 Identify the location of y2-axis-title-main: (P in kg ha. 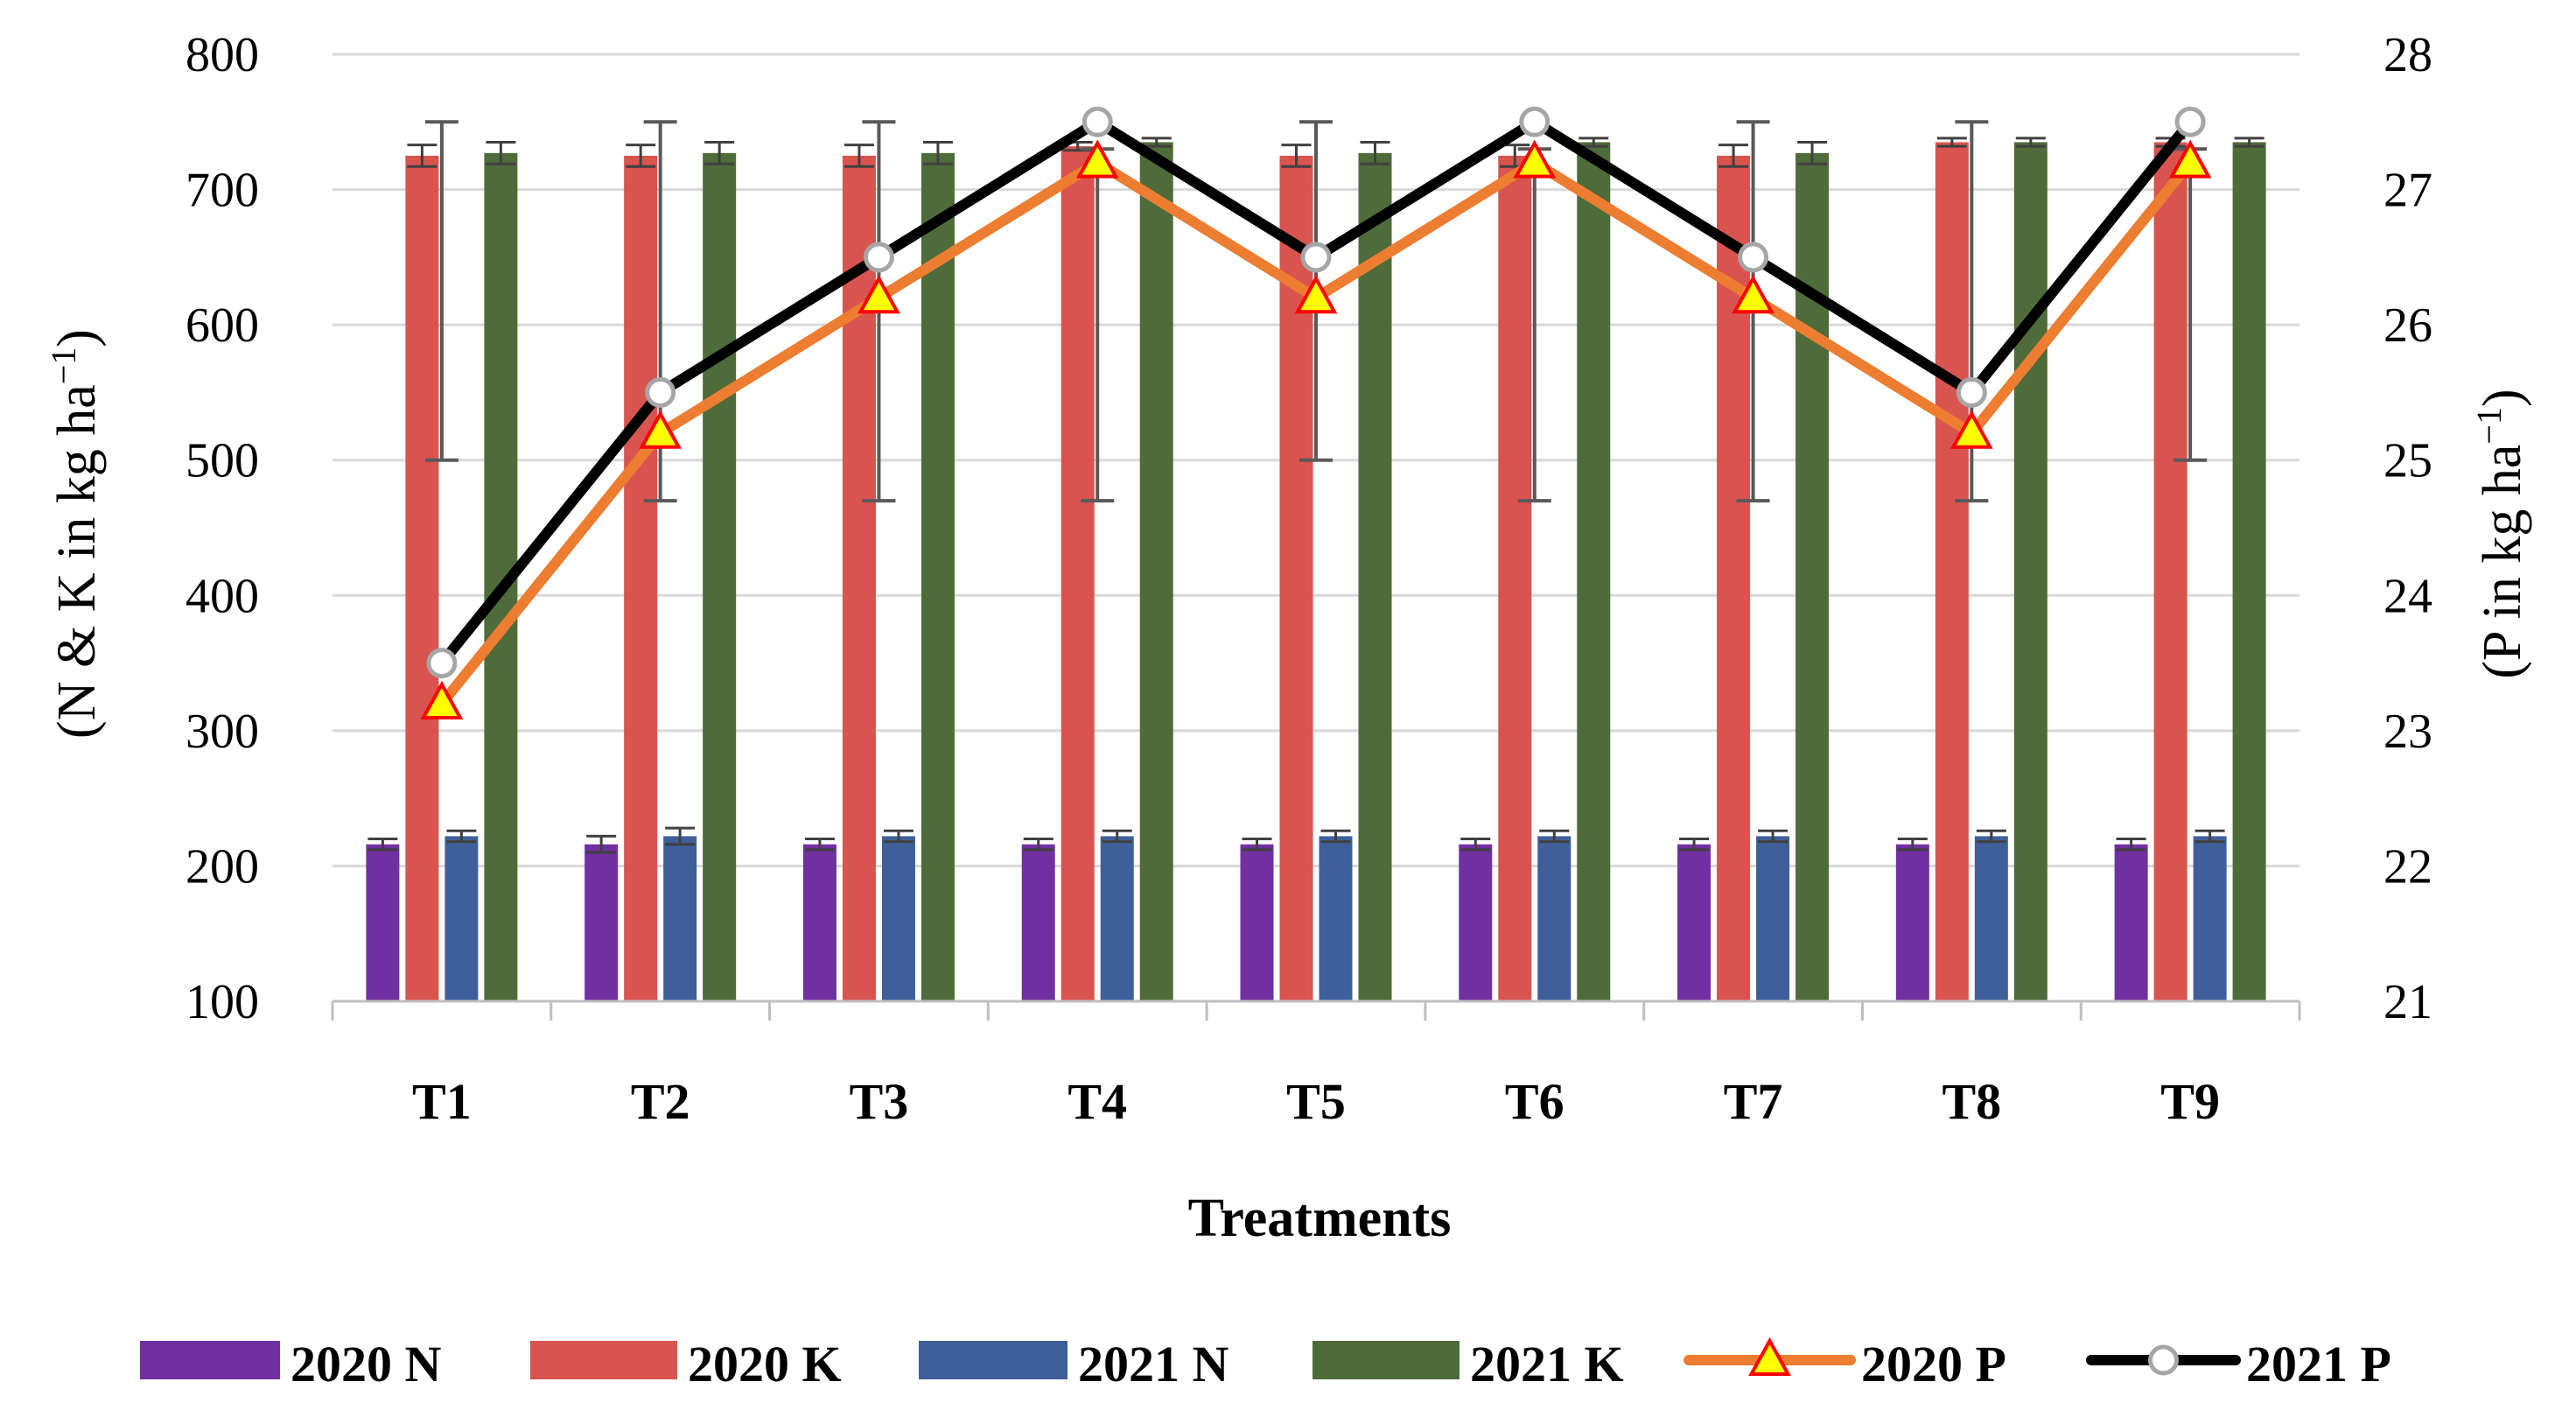
(2502, 562).